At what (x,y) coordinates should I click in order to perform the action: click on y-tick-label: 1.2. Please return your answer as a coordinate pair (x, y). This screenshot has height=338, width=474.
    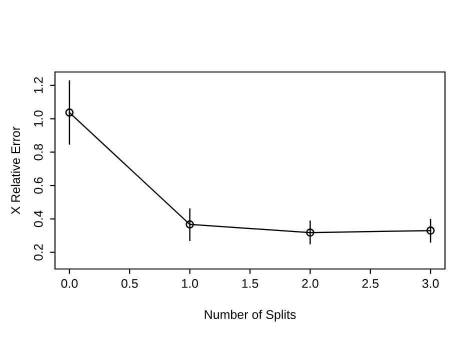
    Looking at the image, I should click on (38, 85).